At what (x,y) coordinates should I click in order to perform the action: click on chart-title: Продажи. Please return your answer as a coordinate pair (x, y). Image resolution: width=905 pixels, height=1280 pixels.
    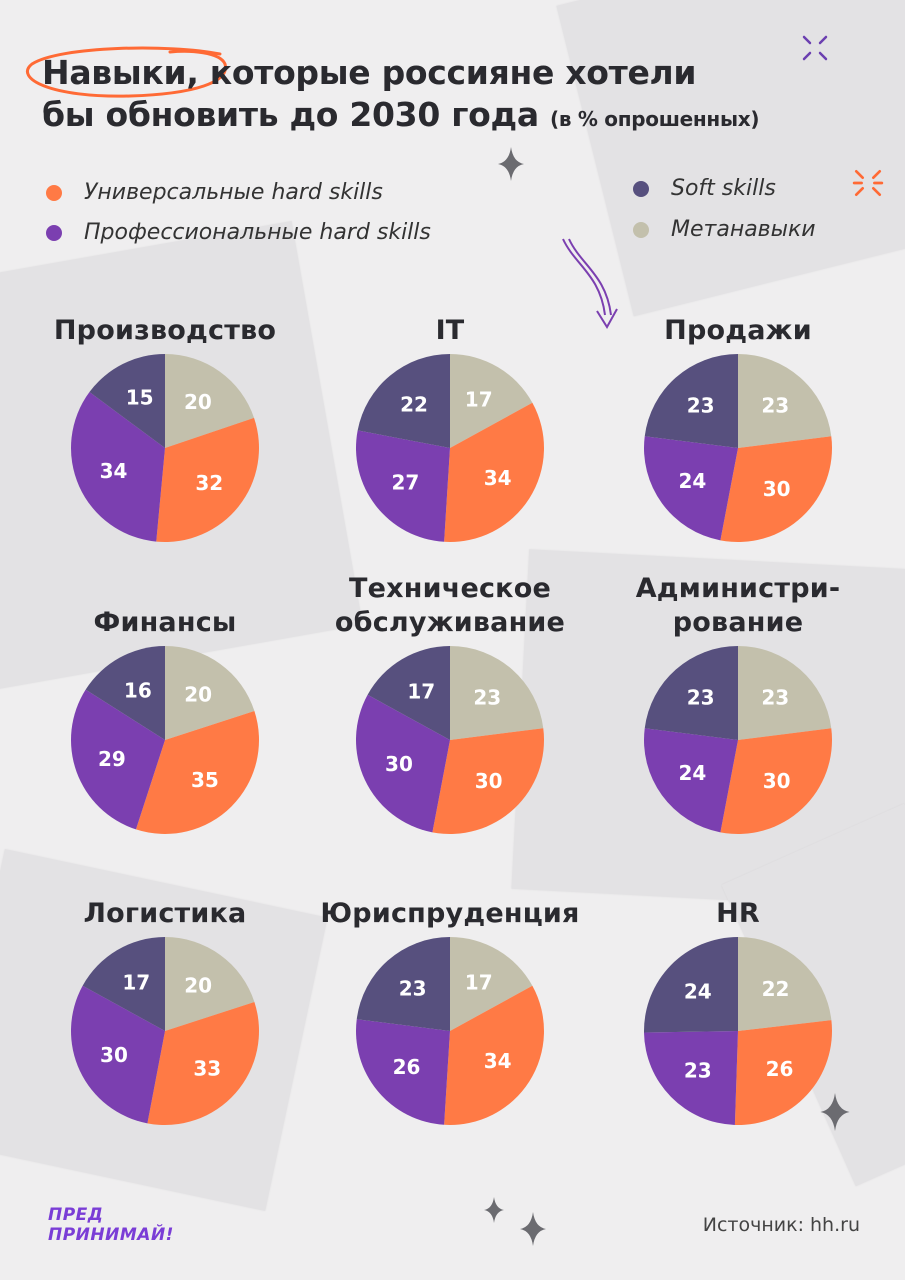
    Looking at the image, I should click on (738, 330).